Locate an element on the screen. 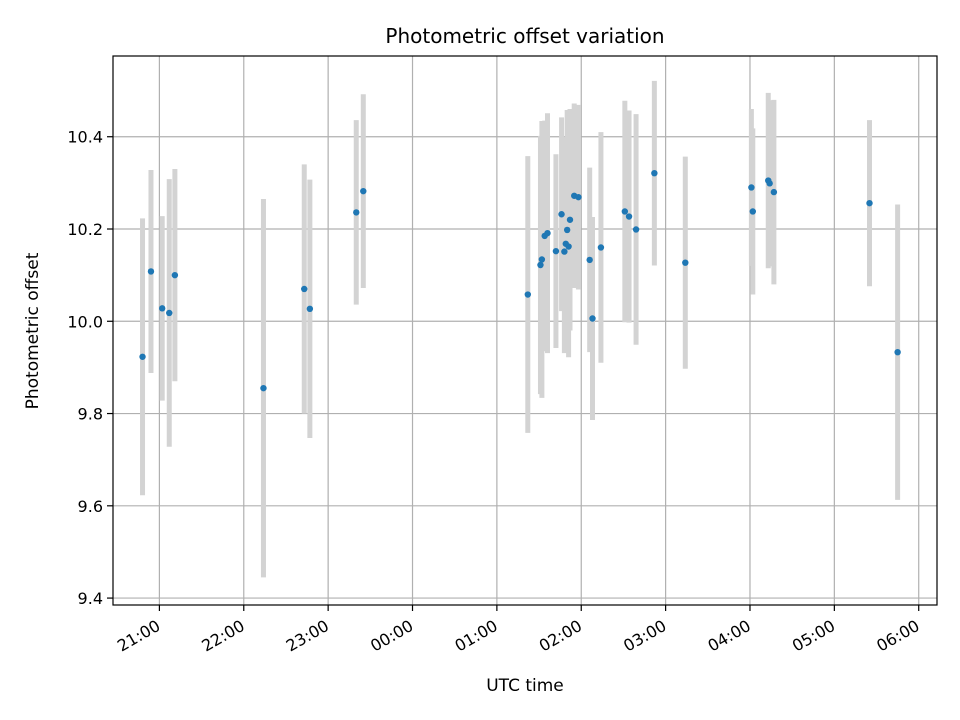 The height and width of the screenshot is (720, 960). y-tick-label: 10.2 is located at coordinates (85, 229).